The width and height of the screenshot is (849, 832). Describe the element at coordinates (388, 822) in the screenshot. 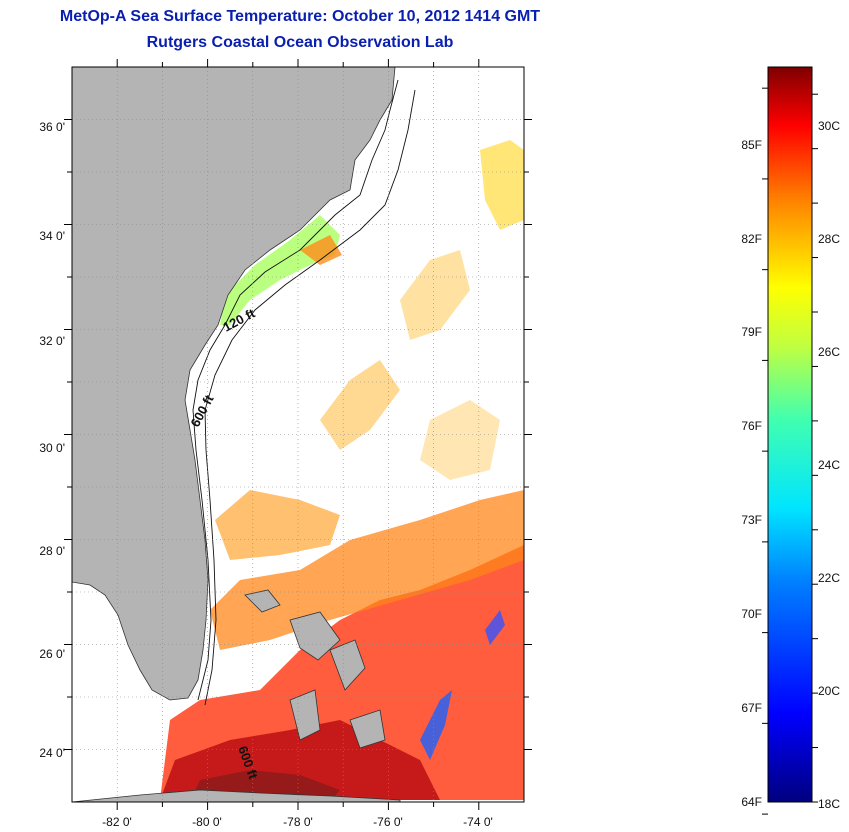

I see `lon-tick-label: -76 0'` at that location.